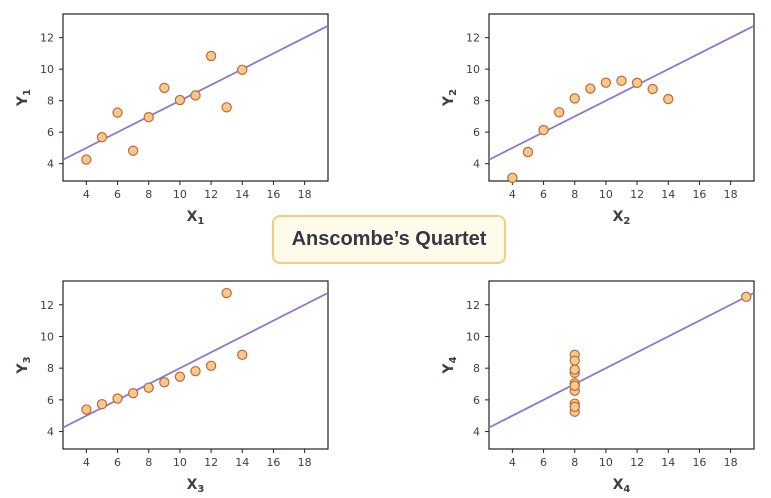 The width and height of the screenshot is (771, 498). Describe the element at coordinates (450, 365) in the screenshot. I see `y-axis-label: Y4` at that location.